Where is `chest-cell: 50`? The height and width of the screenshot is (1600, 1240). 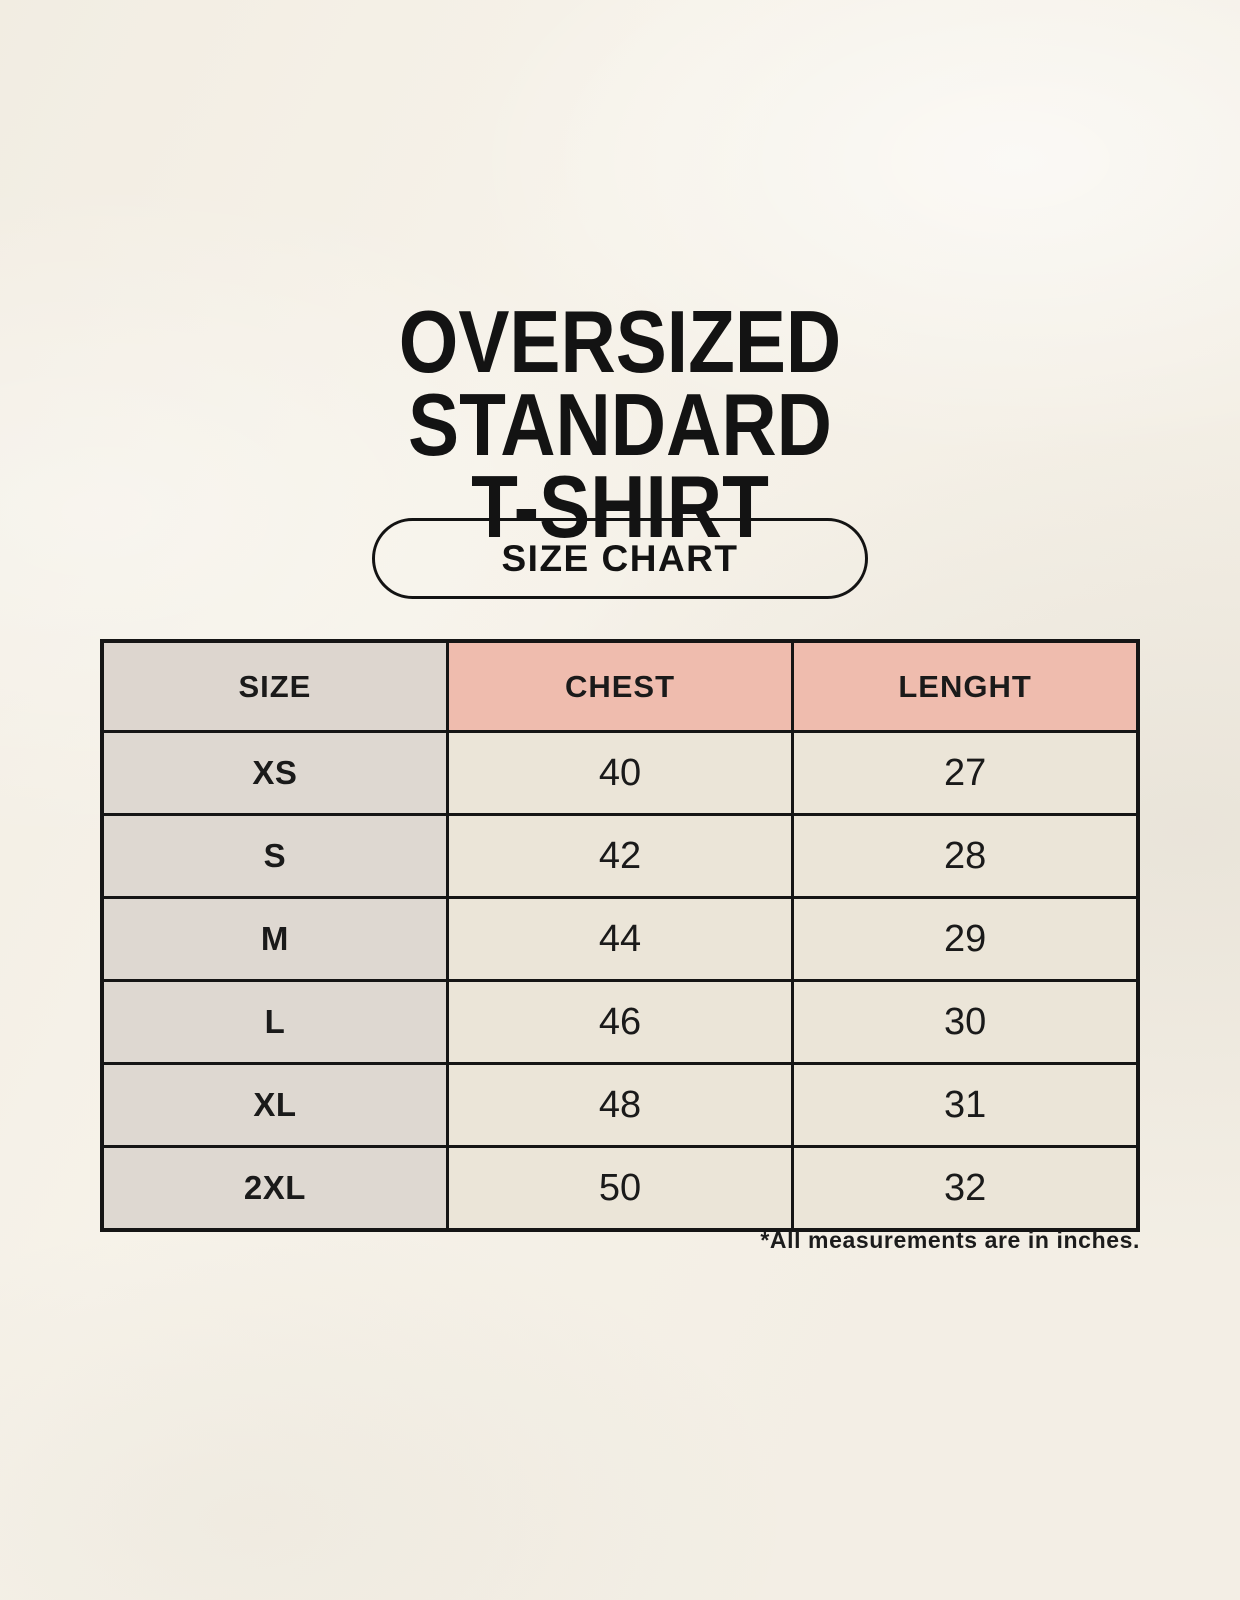 chest-cell: 50 is located at coordinates (620, 1188).